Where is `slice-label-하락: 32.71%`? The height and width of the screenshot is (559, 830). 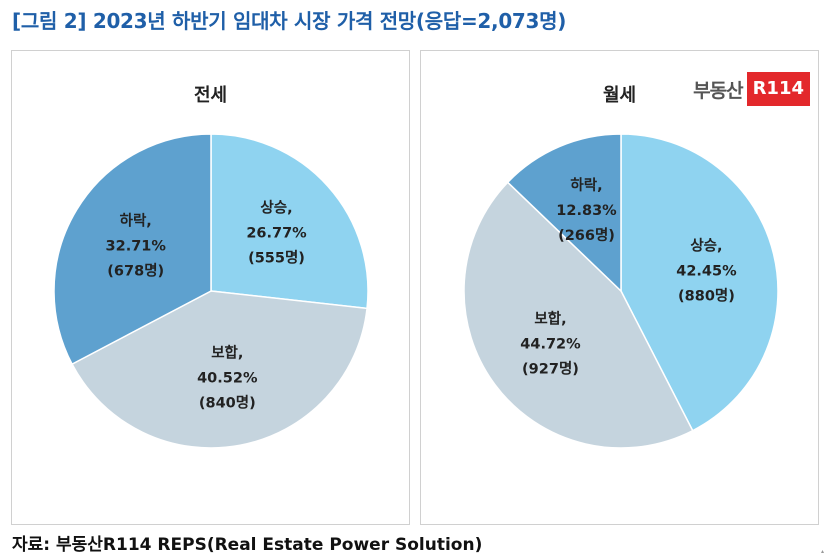
slice-label-하락: 32.71% is located at coordinates (136, 247).